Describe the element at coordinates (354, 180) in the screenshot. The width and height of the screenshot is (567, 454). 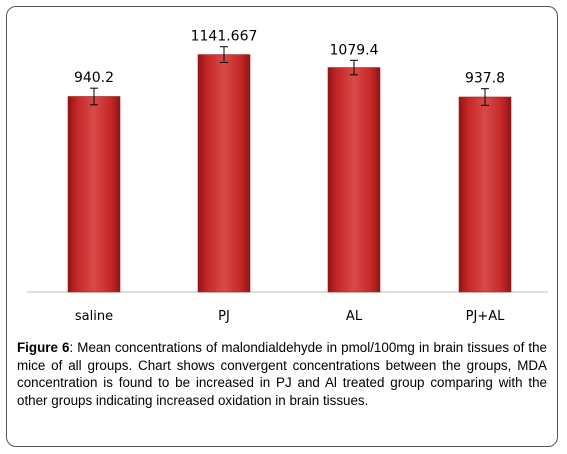
I see `bar-al` at that location.